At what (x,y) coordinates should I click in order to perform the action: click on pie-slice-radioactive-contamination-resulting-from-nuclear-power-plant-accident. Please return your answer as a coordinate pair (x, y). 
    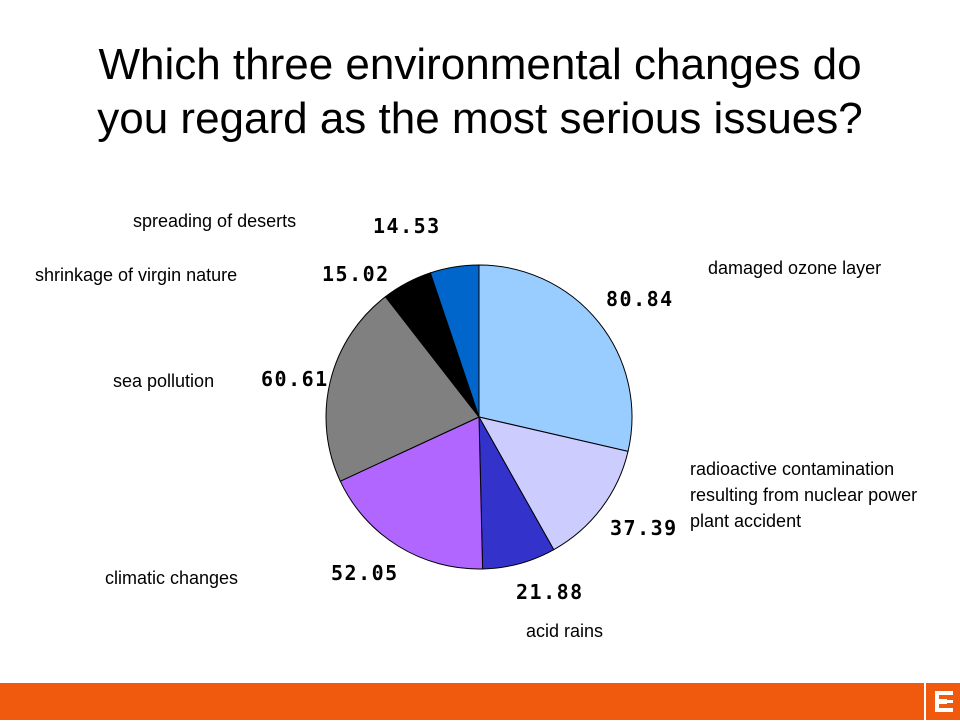
    Looking at the image, I should click on (553, 483).